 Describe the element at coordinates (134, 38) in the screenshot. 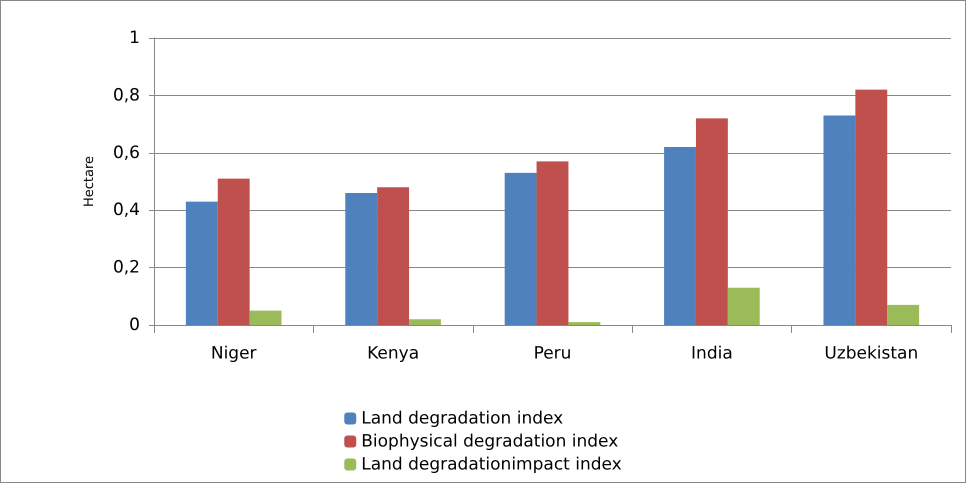

I see `y-tick-label: 1` at that location.